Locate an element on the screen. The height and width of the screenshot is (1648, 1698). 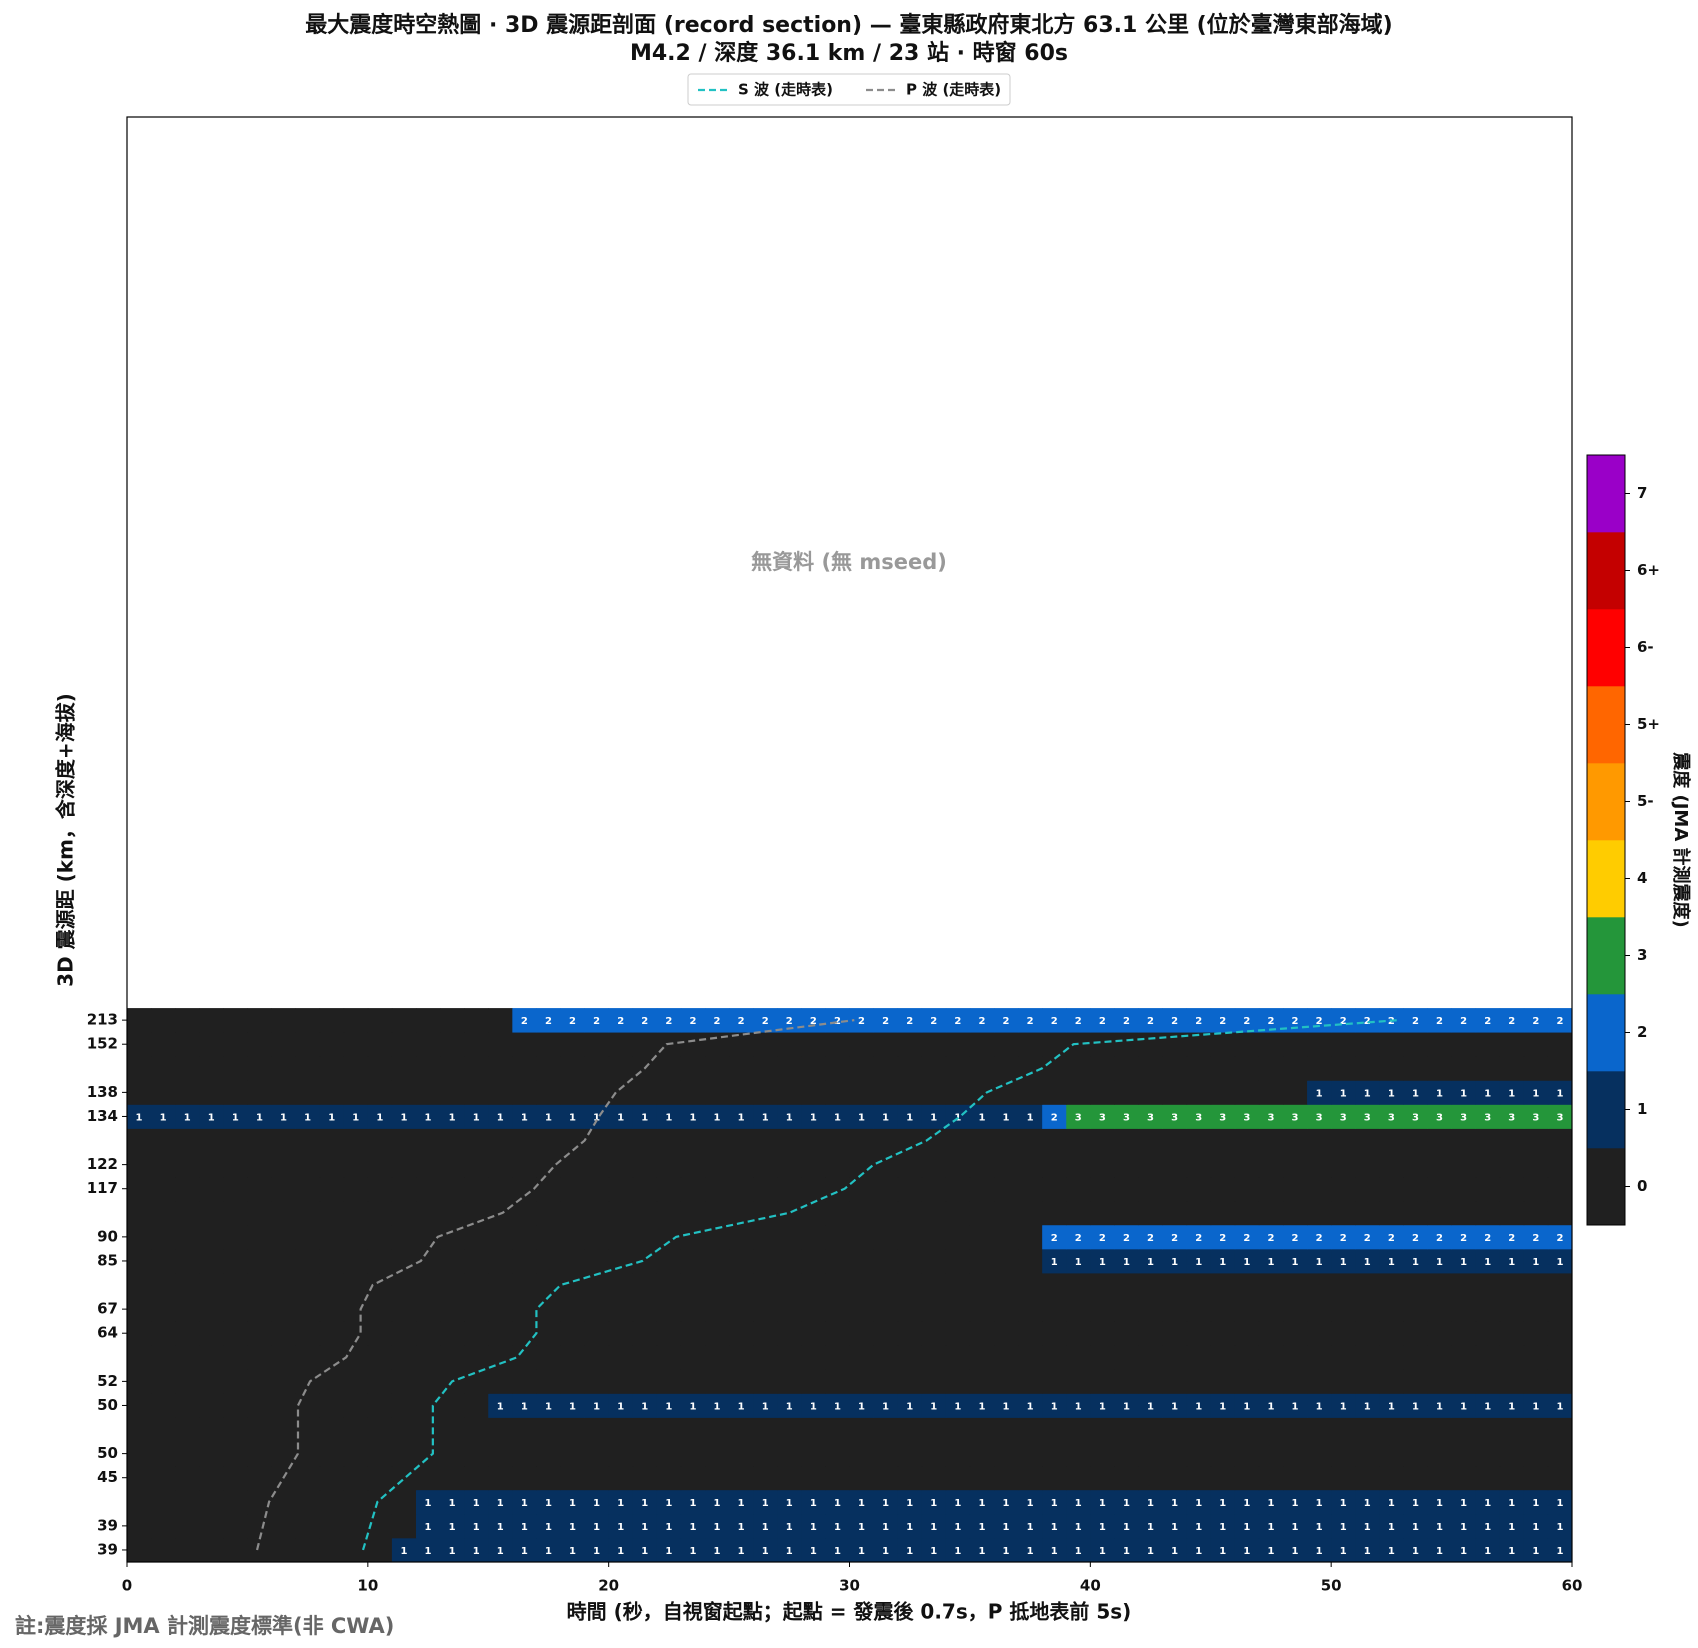
cell-label: 3 is located at coordinates (1559, 1117).